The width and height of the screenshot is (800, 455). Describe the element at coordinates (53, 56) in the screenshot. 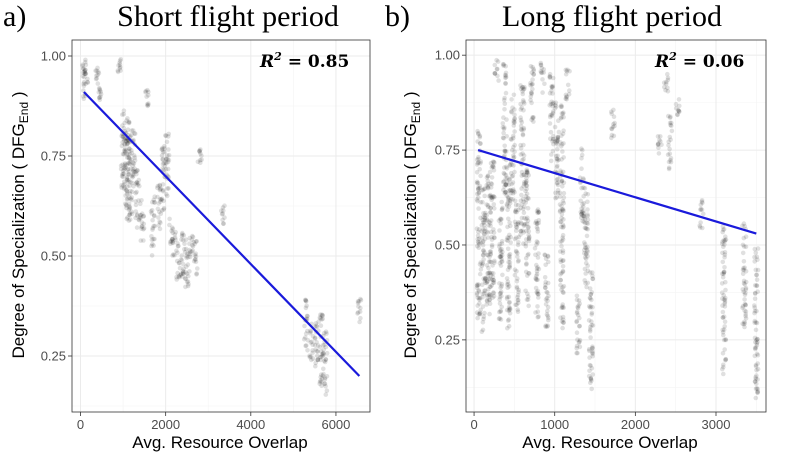

I see `y-tick-label: 1.00` at that location.